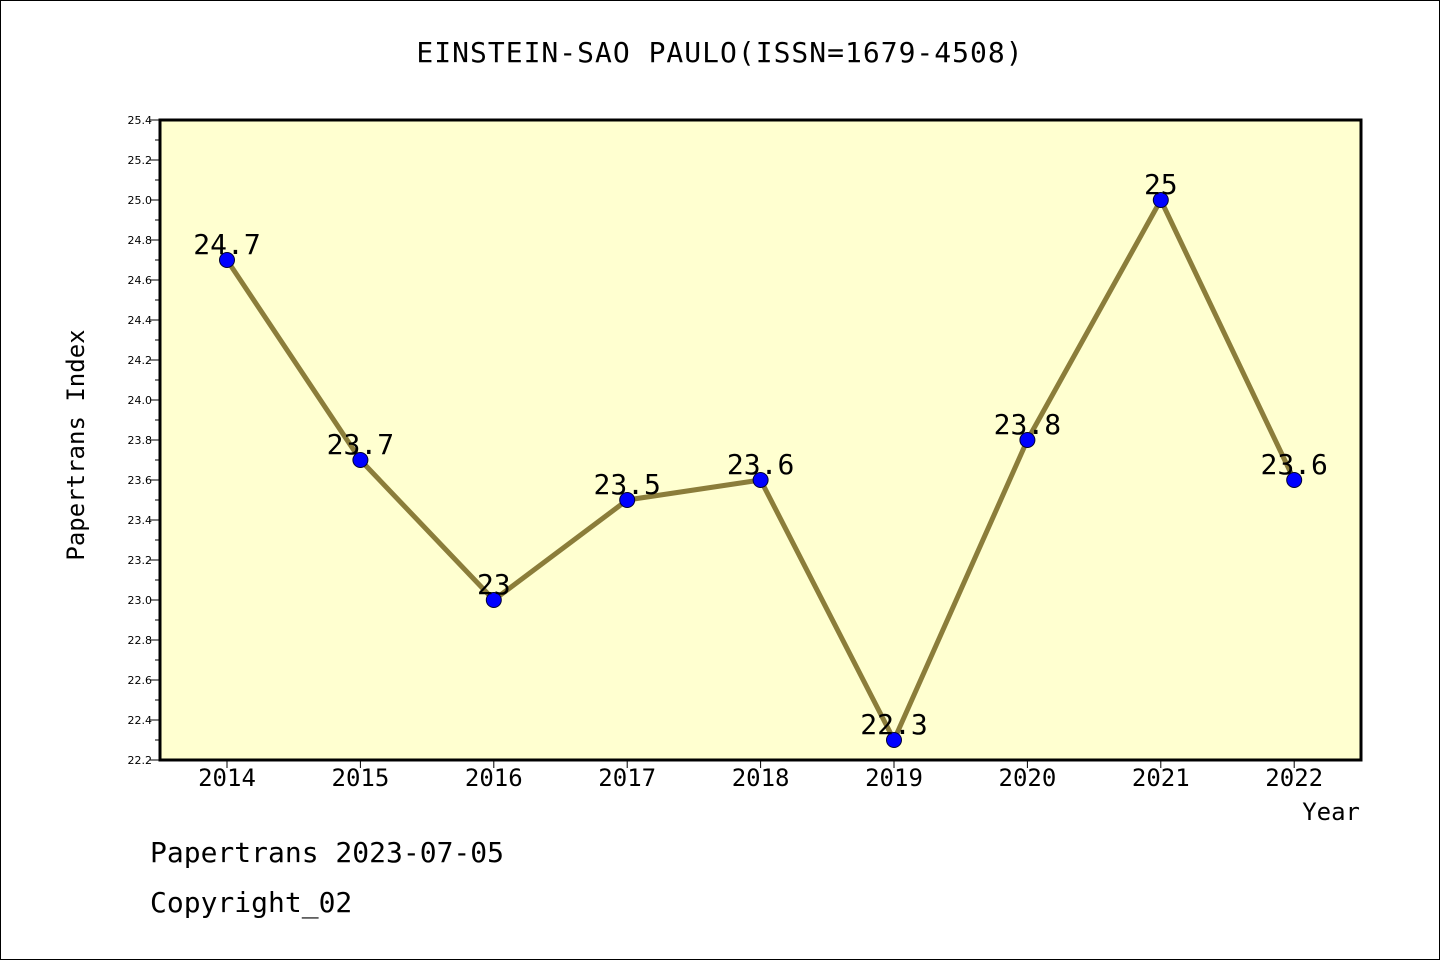 Image resolution: width=1440 pixels, height=960 pixels. What do you see at coordinates (227, 778) in the screenshot?
I see `x-tick-label: 2014` at bounding box center [227, 778].